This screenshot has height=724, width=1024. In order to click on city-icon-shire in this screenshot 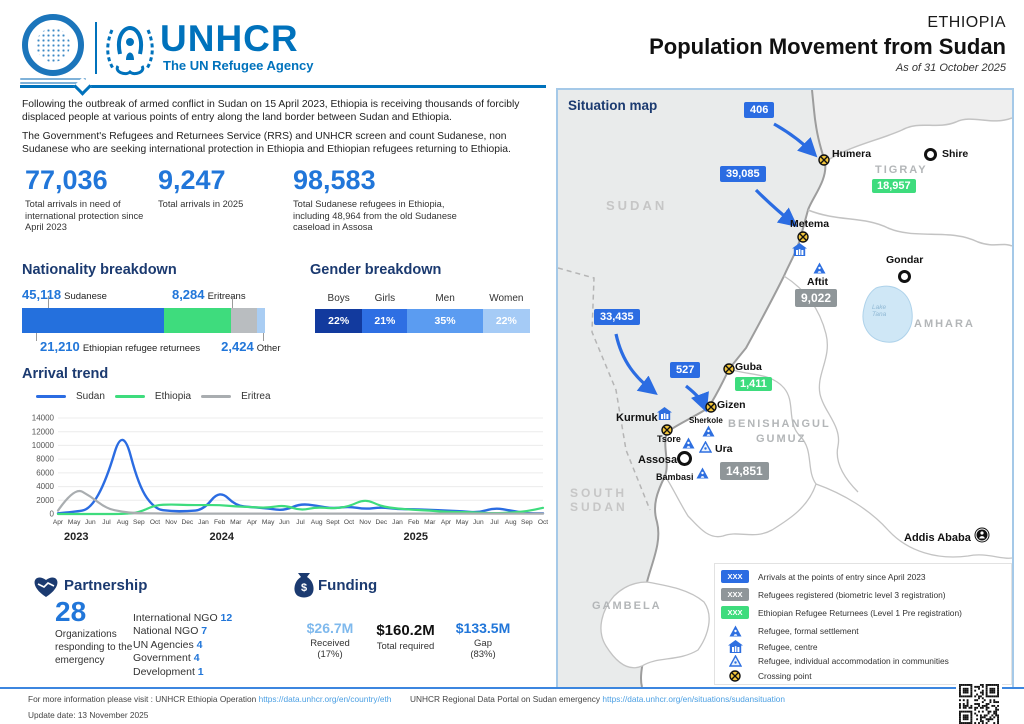, I will do `click(930, 154)`.